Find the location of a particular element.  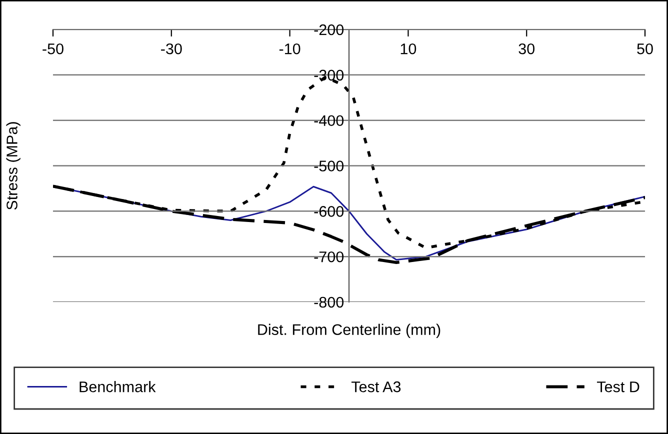

y-tick-label: -800 is located at coordinates (329, 302).